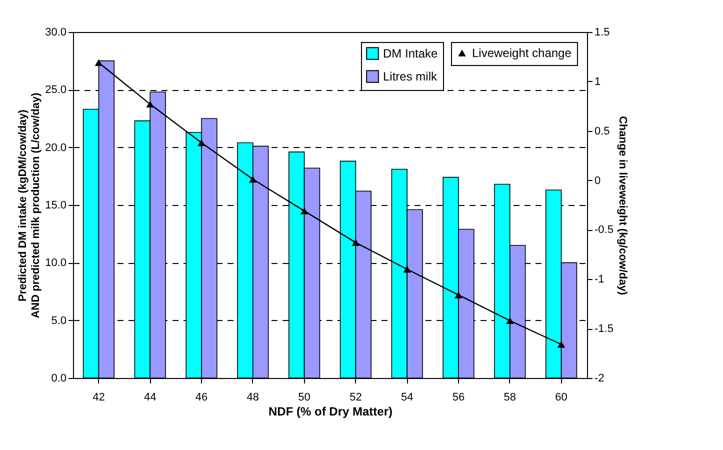 The width and height of the screenshot is (723, 450). I want to click on y-tick-label: 20.0, so click(55, 148).